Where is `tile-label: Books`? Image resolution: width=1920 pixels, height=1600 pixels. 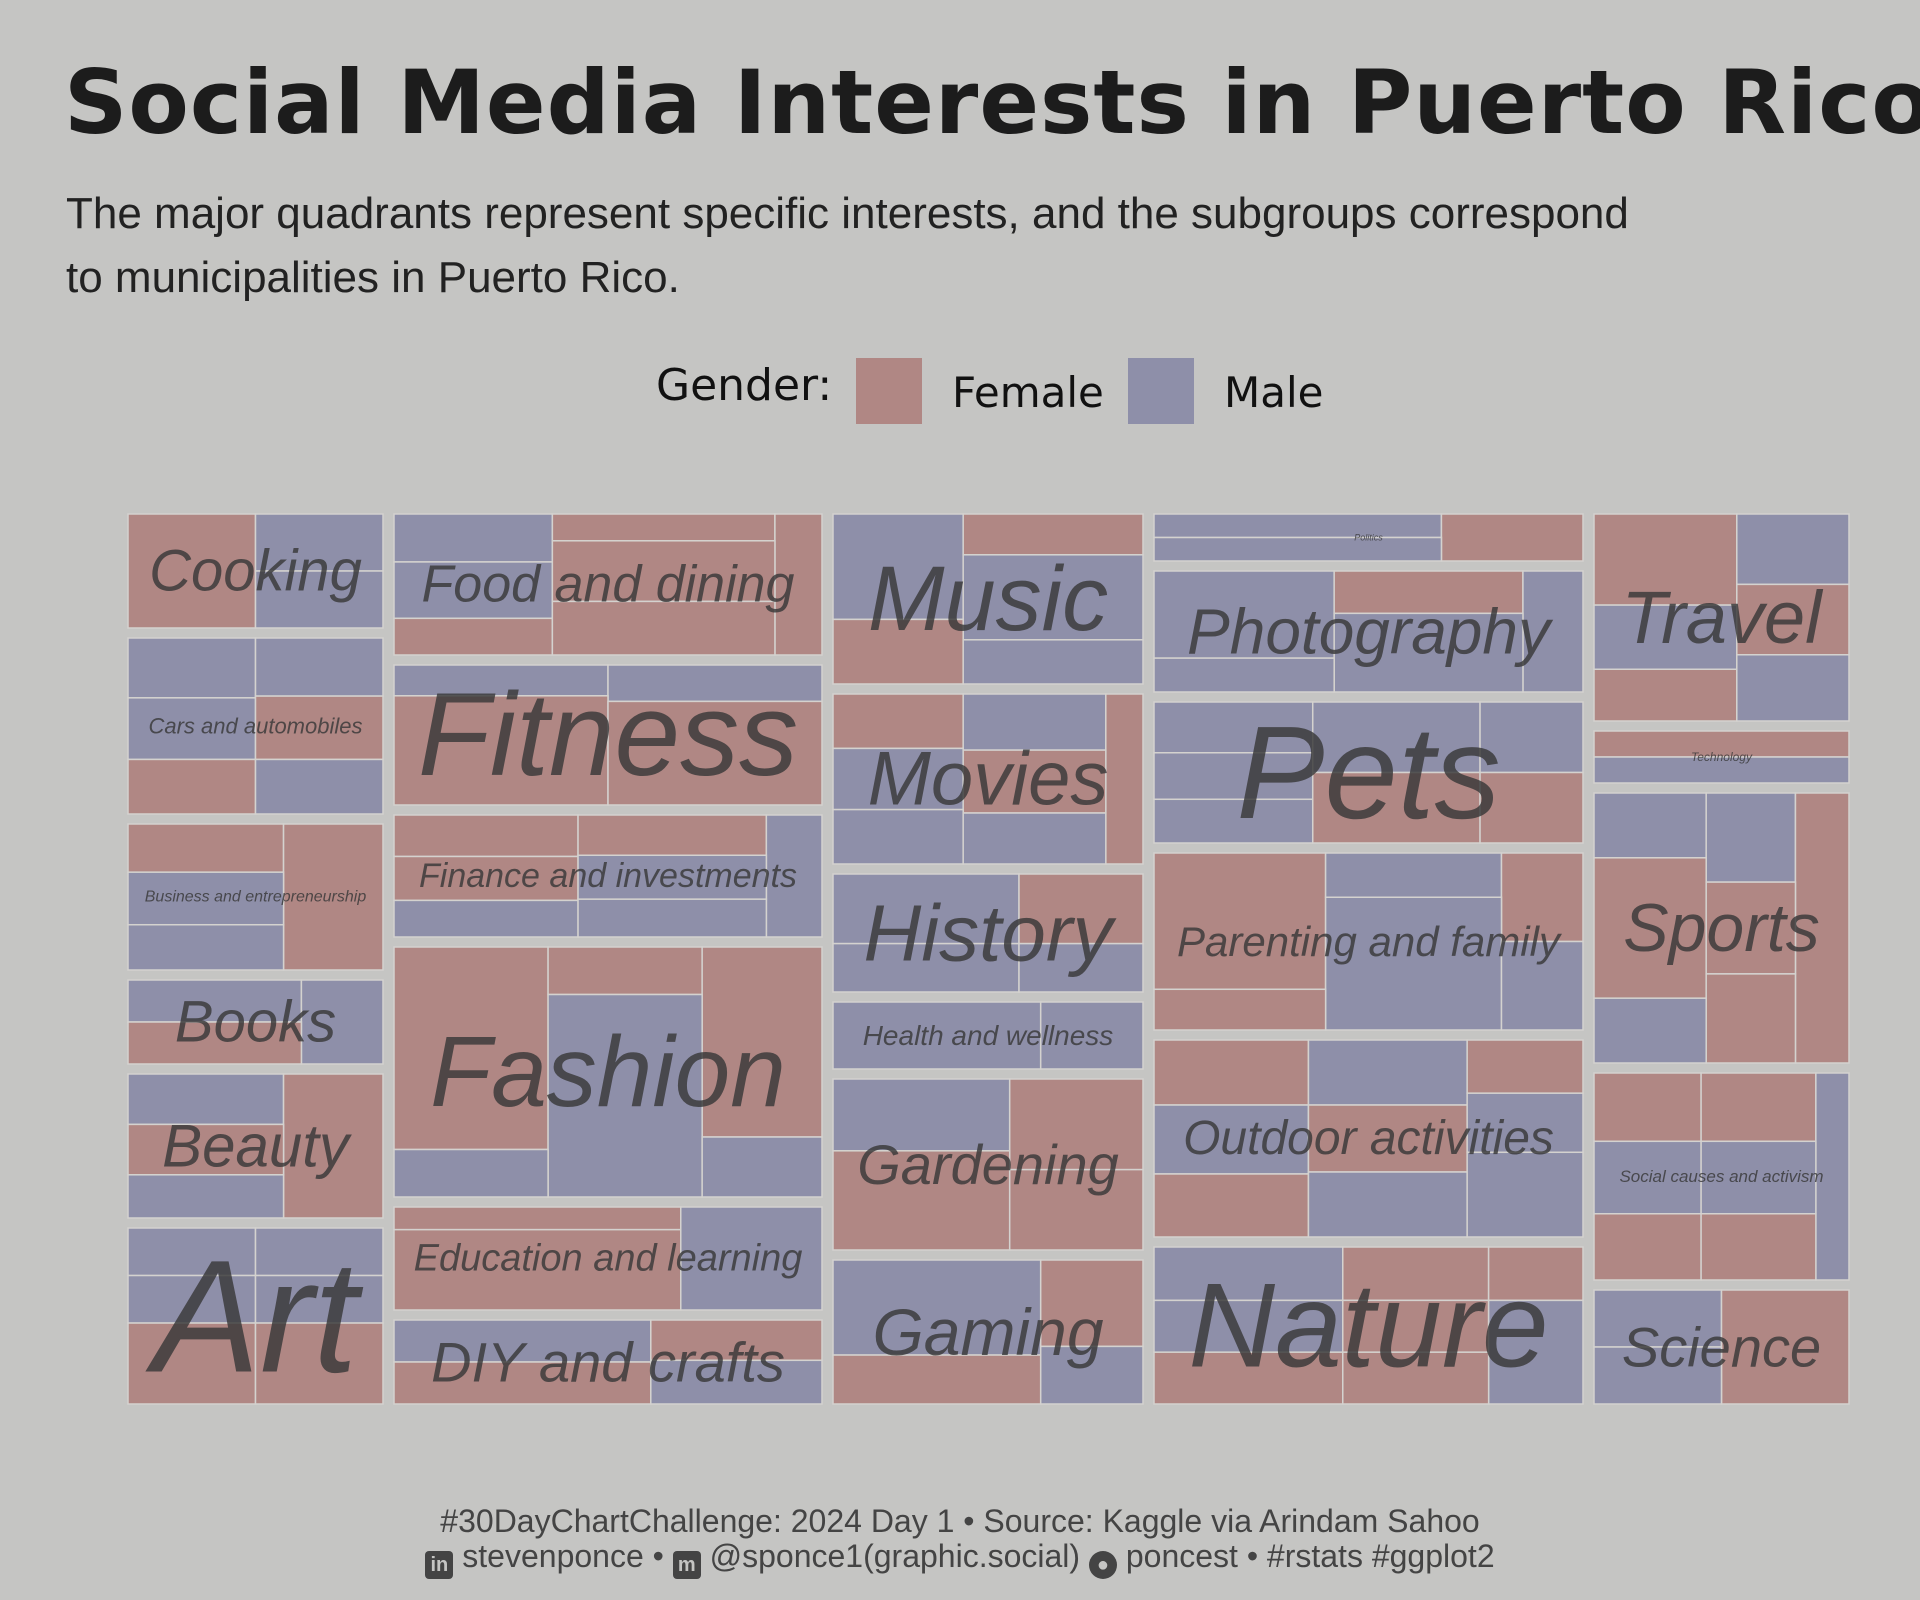 tile-label: Books is located at coordinates (255, 1022).